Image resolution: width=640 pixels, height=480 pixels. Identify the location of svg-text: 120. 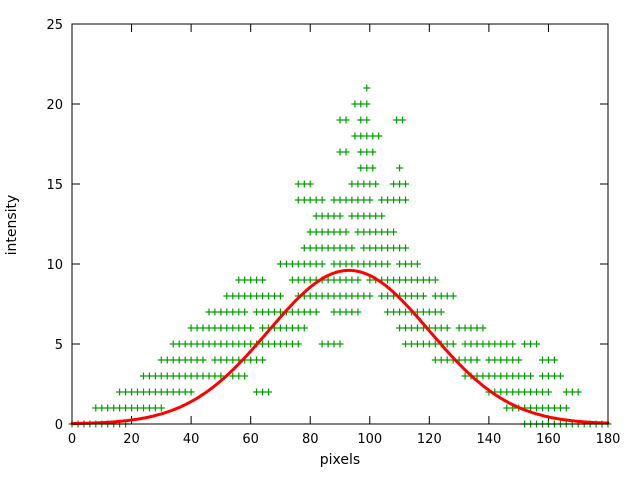
(429, 439).